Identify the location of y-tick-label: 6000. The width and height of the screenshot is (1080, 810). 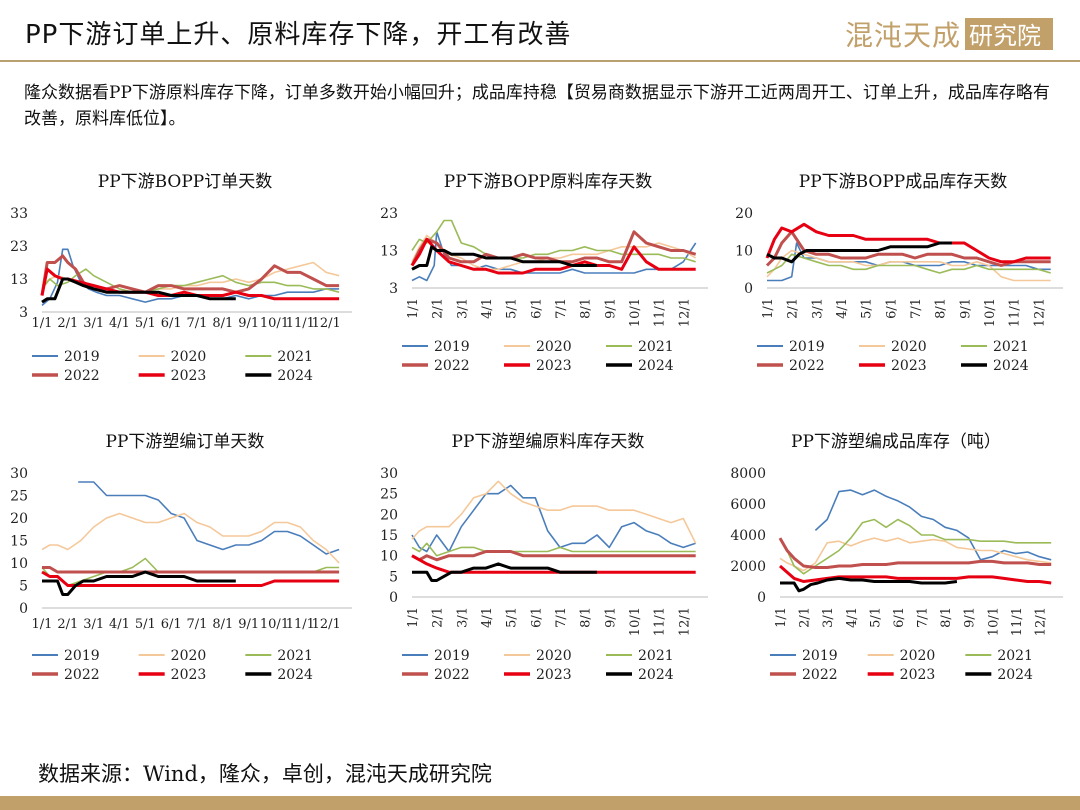
(748, 505).